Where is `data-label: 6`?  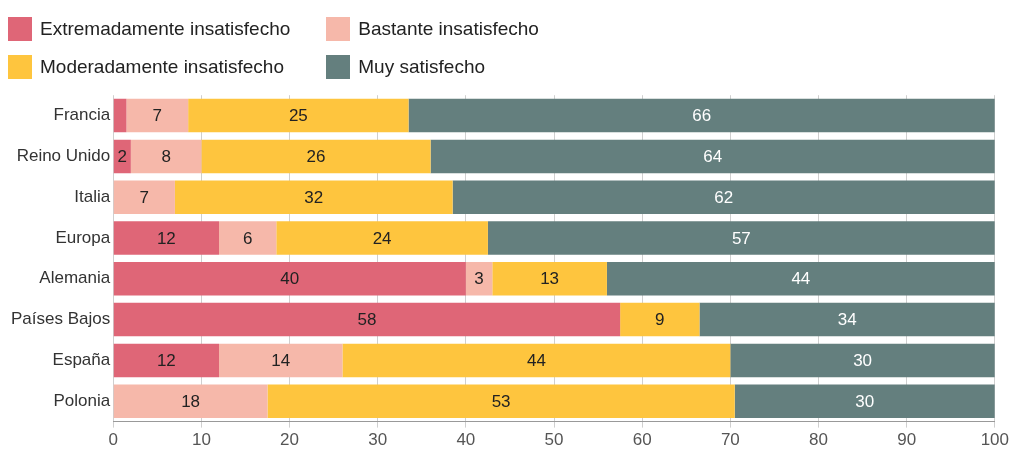
data-label: 6 is located at coordinates (247, 238).